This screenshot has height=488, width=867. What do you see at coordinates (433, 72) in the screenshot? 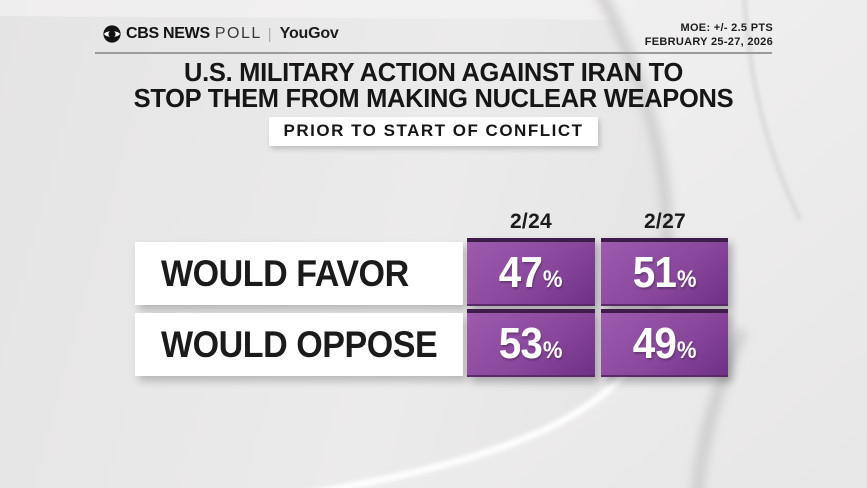
I see `poll-title-line1: U.S. MILITARY ACTION AGAINST IRAN TO` at bounding box center [433, 72].